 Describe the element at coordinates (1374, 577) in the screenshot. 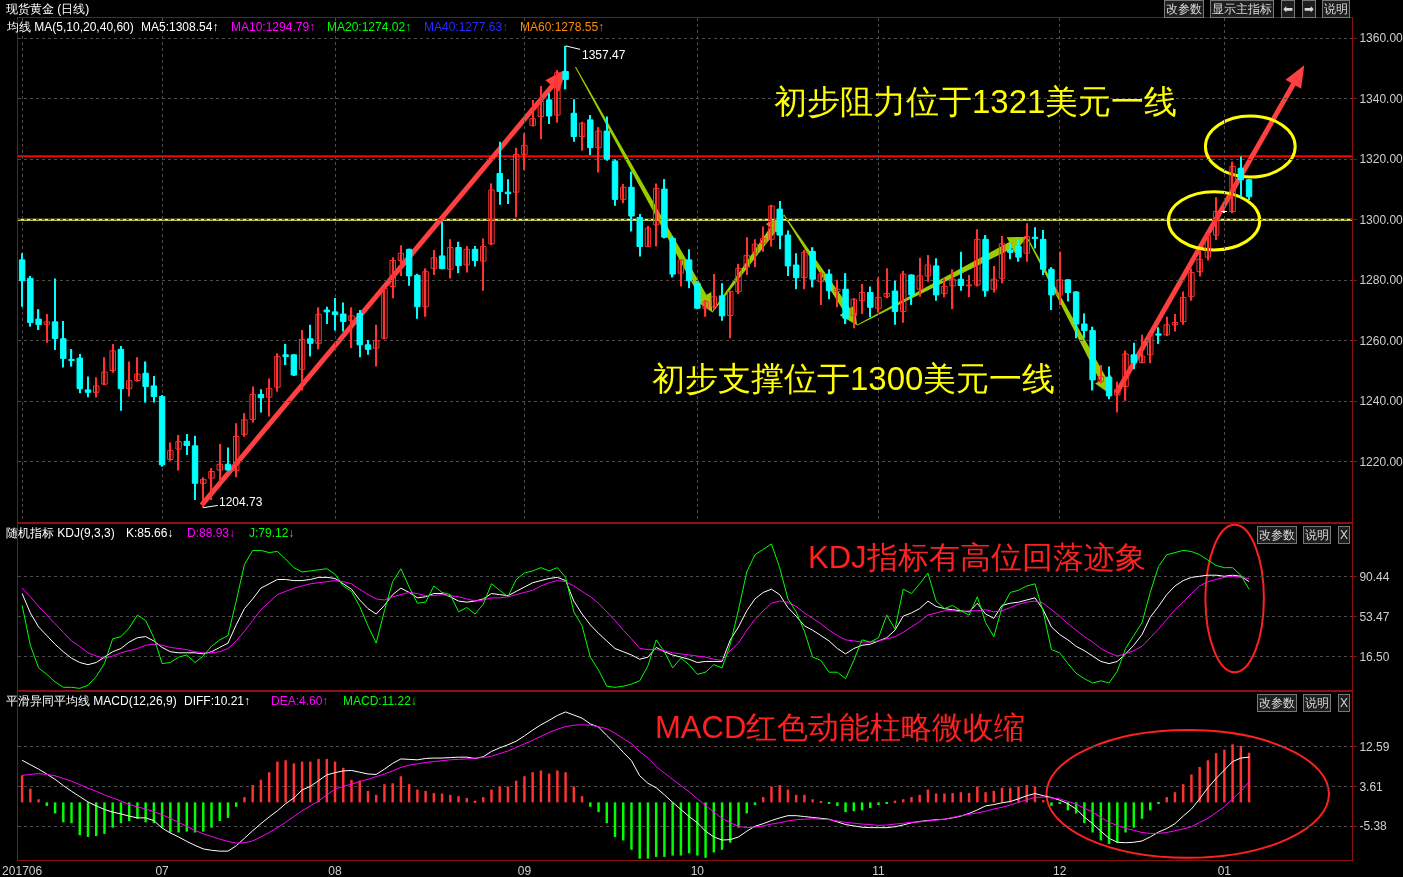

I see `y-tick-label: 90.44` at that location.